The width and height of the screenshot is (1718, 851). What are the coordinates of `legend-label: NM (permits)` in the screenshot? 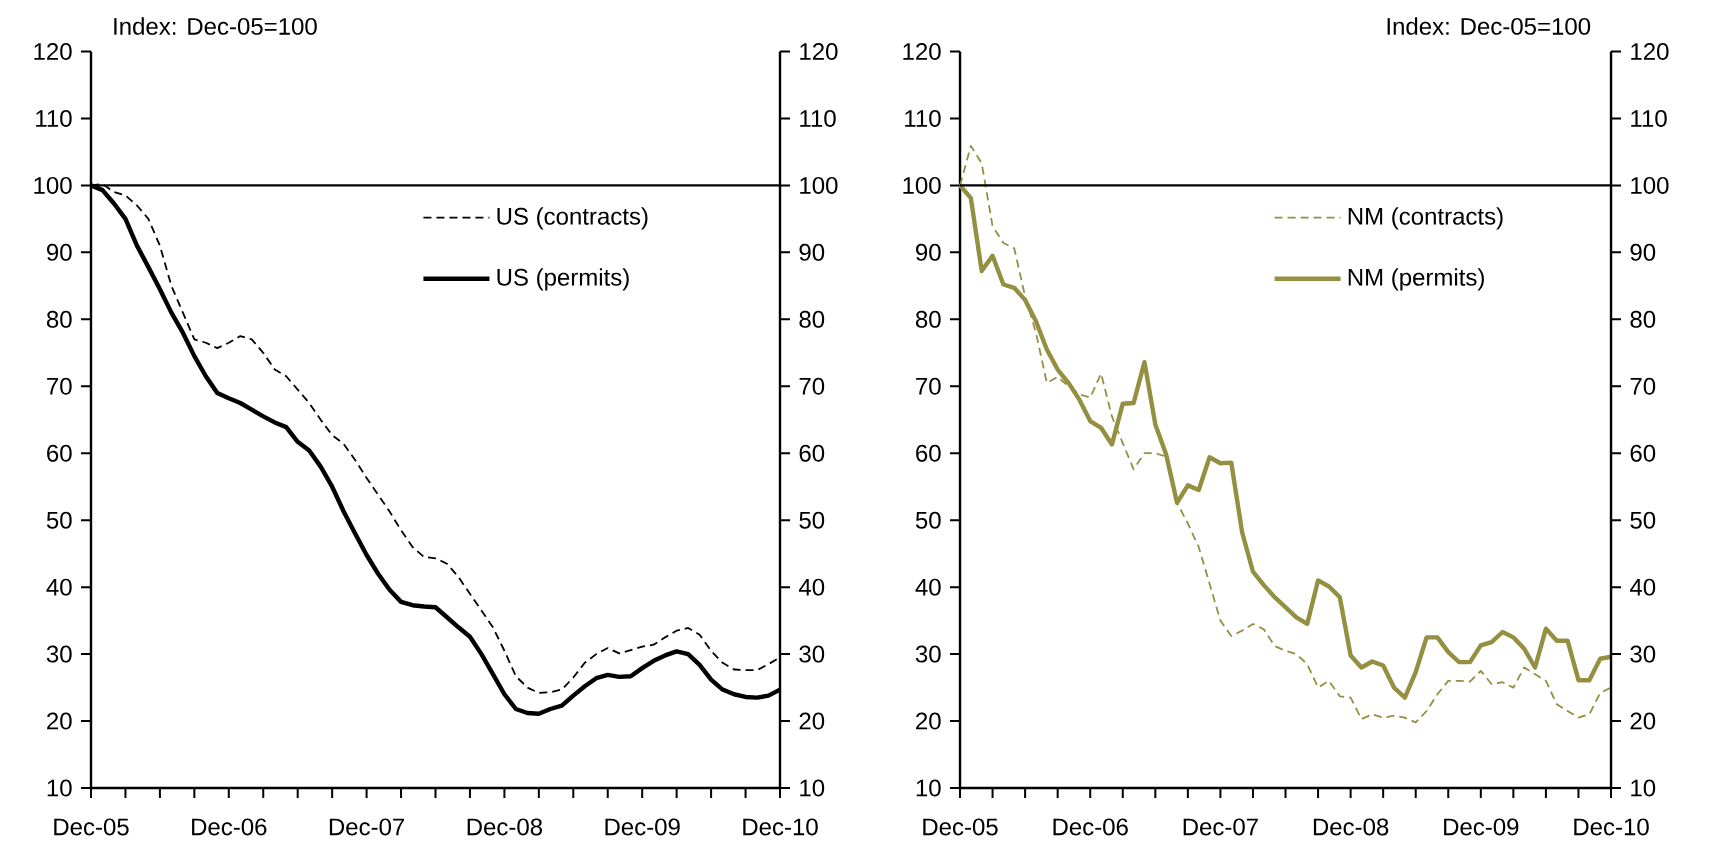 It's located at (1416, 279).